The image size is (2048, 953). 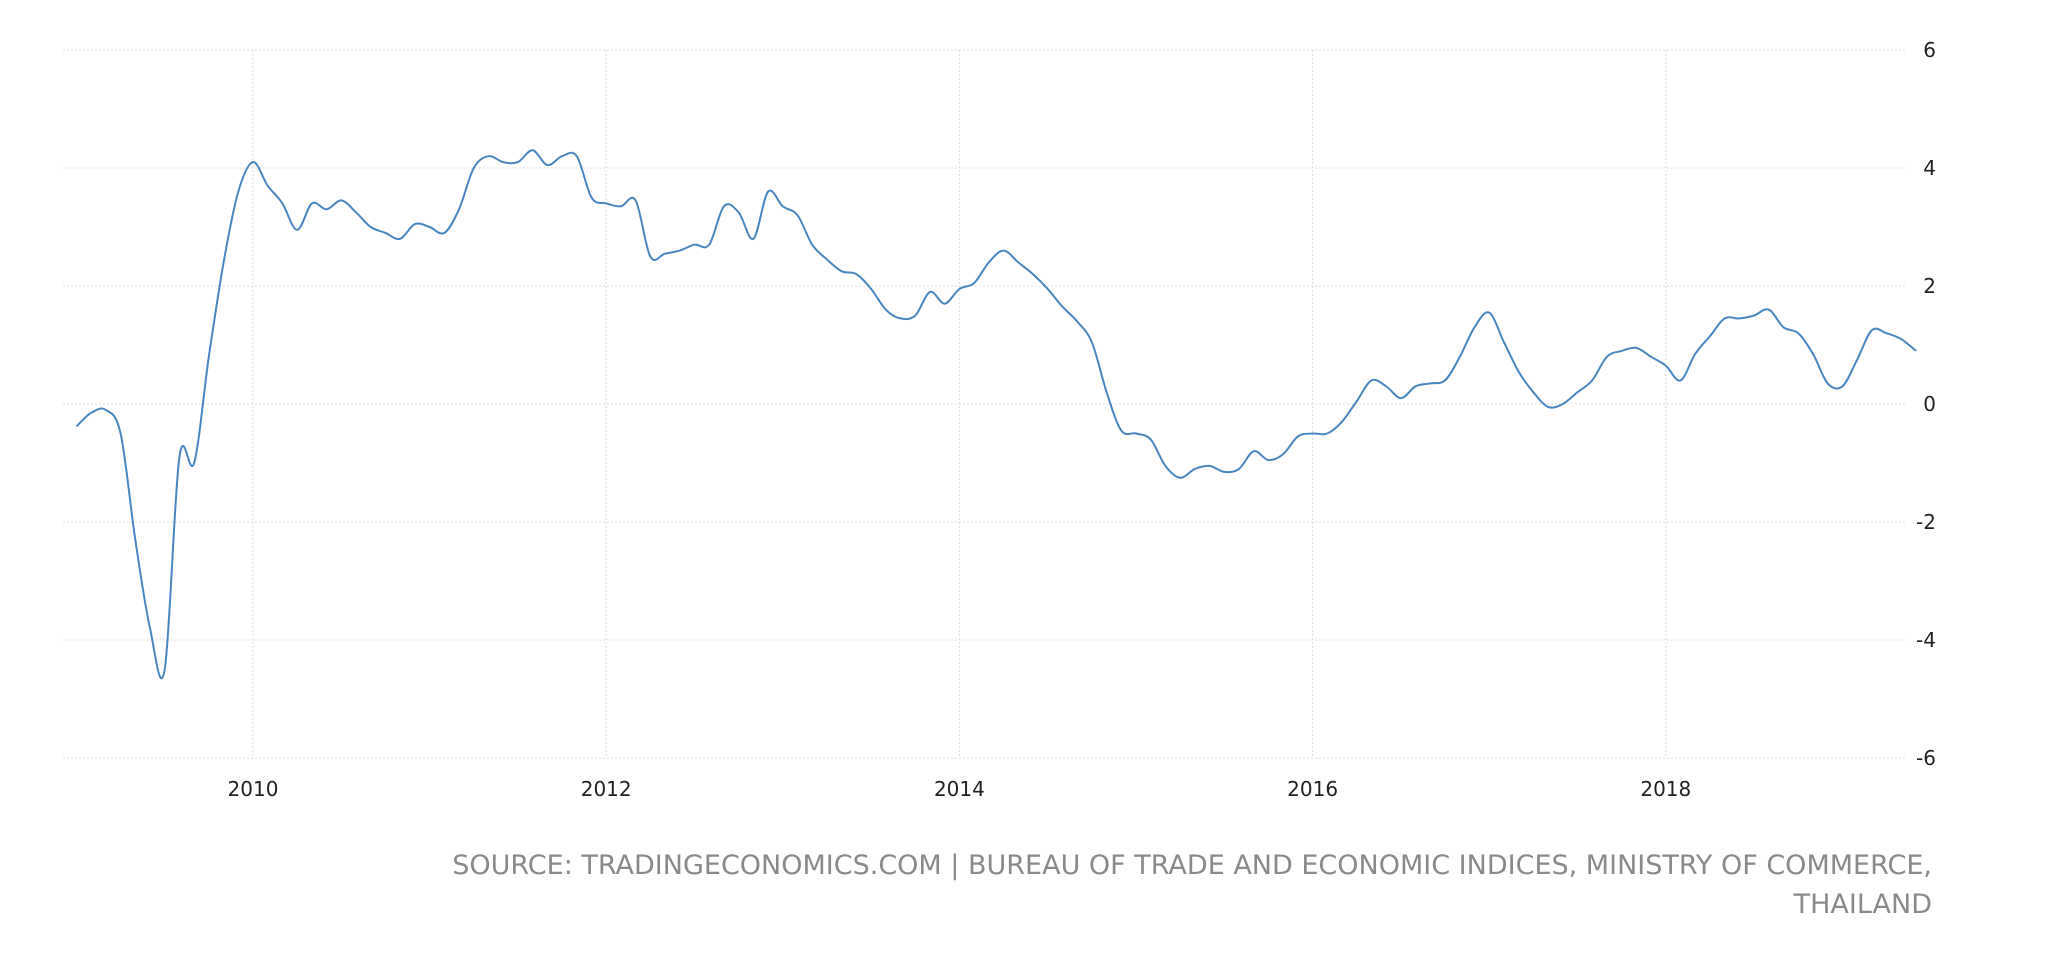 What do you see at coordinates (1926, 758) in the screenshot?
I see `y-tick-label: -6` at bounding box center [1926, 758].